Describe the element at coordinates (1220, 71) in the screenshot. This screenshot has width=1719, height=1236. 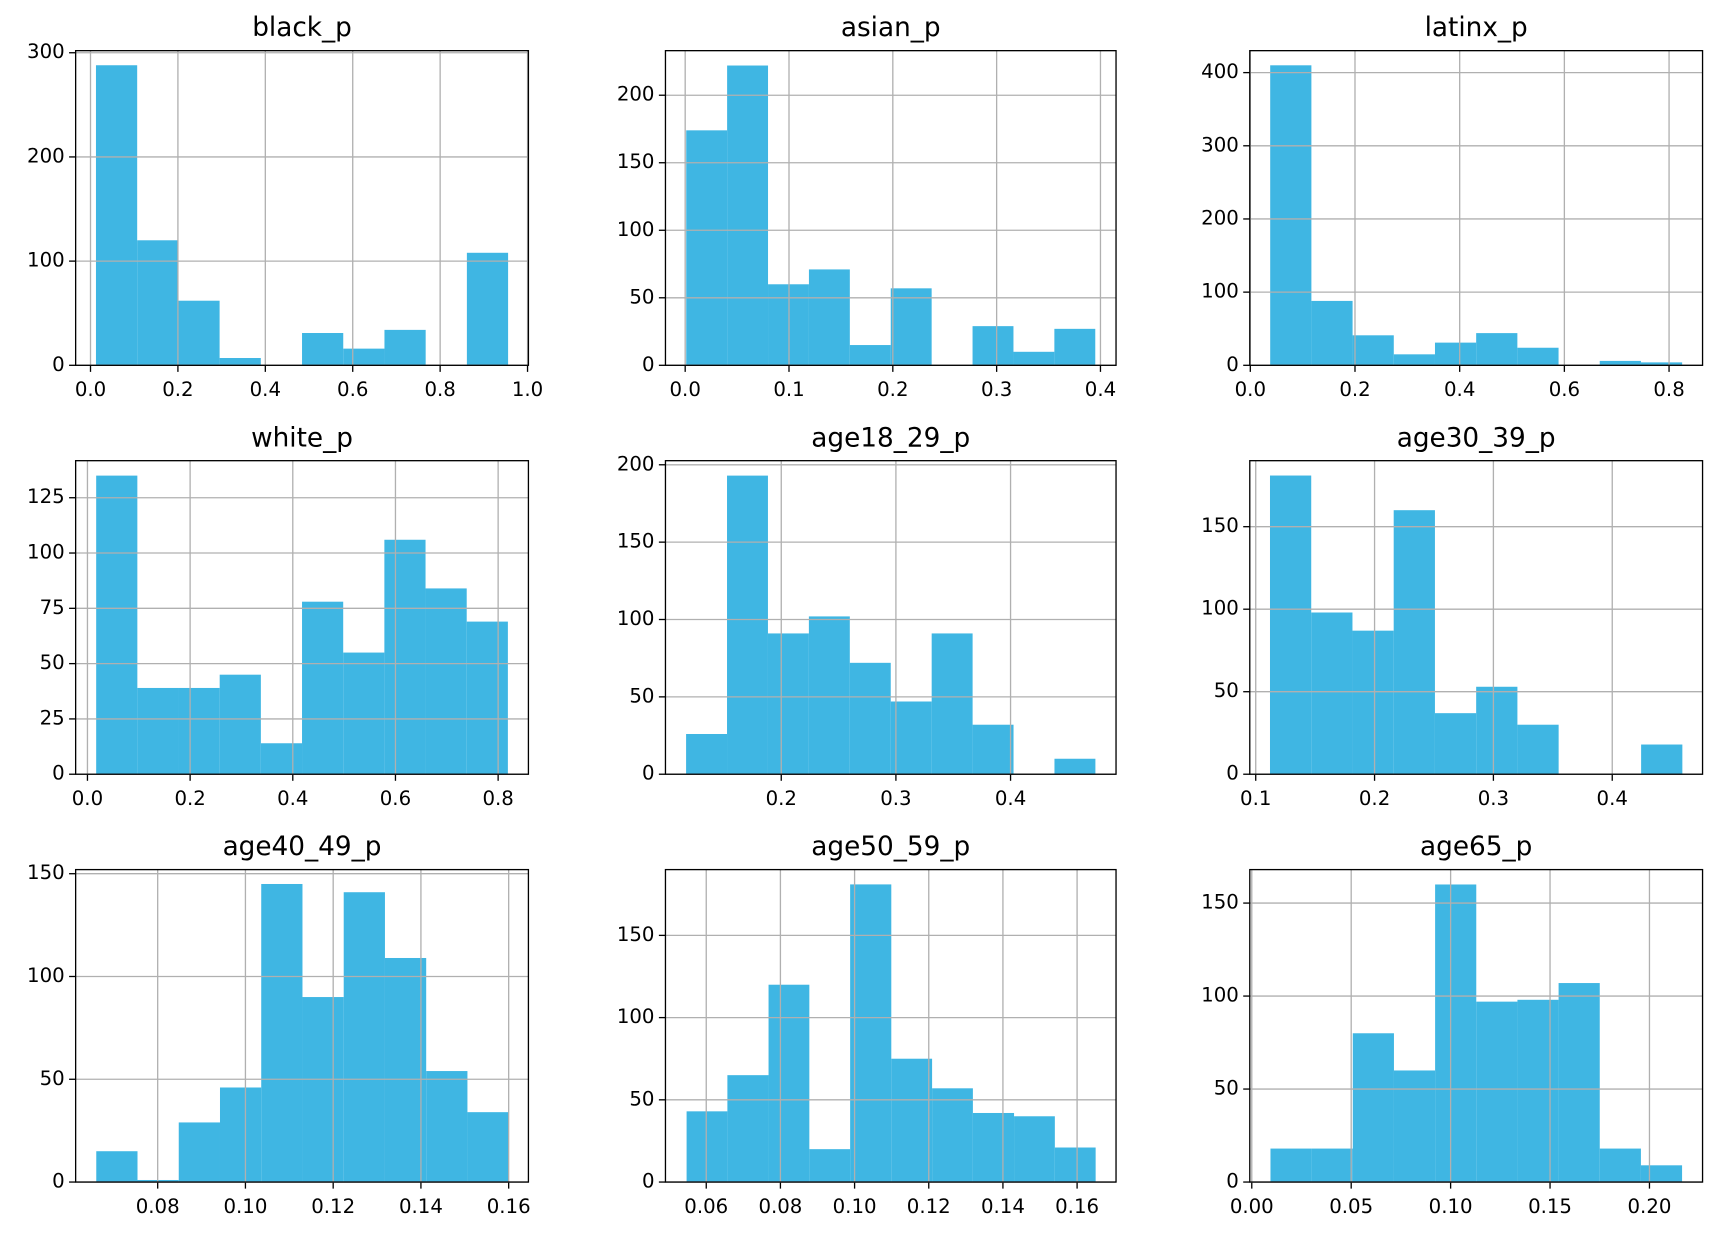
I see `y-tick-label: 400` at that location.